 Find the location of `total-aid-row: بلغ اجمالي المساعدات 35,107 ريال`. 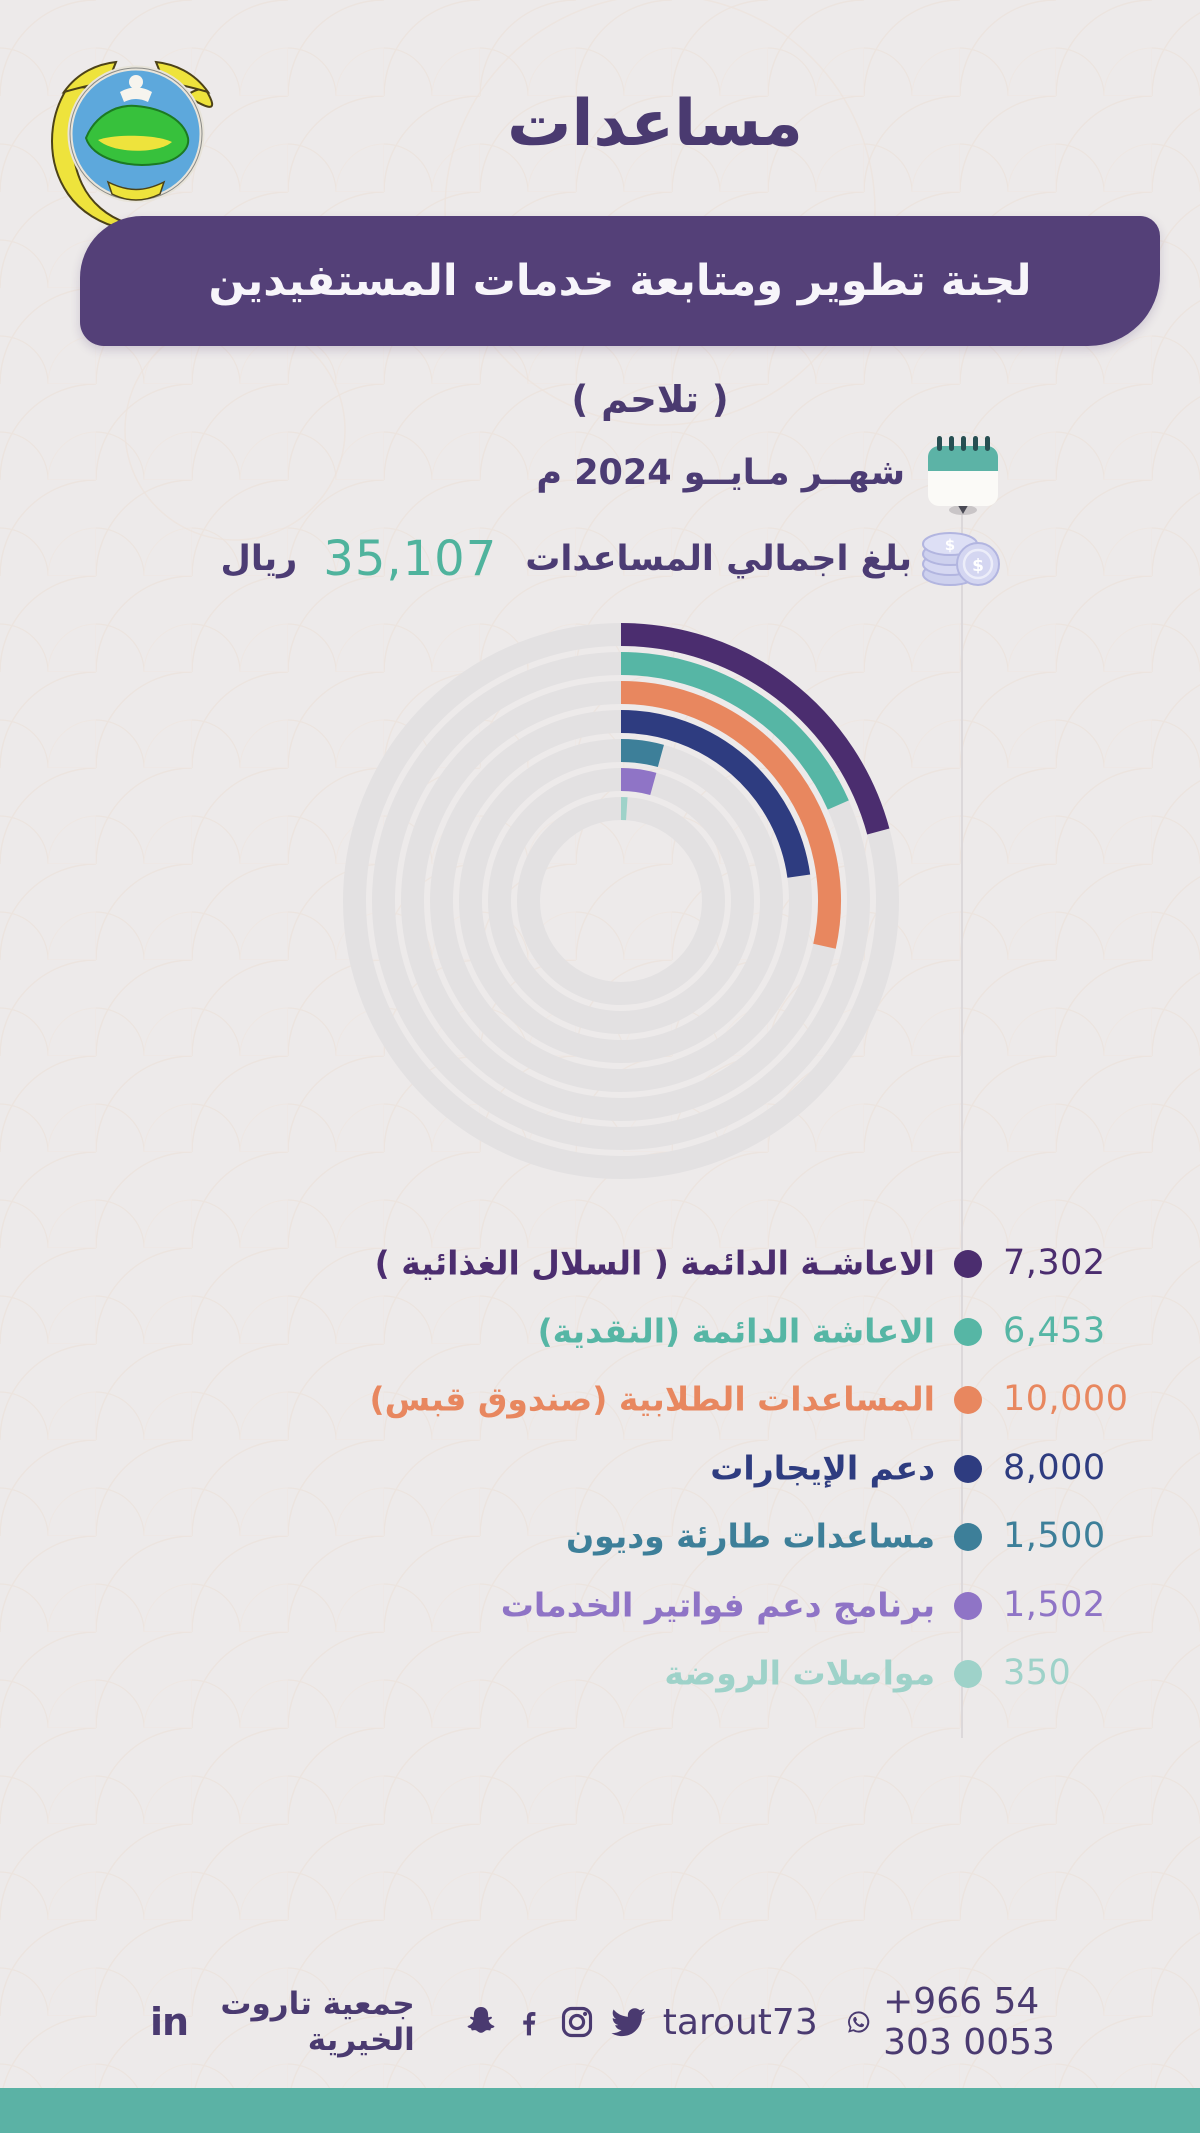

total-aid-row: بلغ اجمالي المساعدات 35,107 ريال is located at coordinates (566, 559).